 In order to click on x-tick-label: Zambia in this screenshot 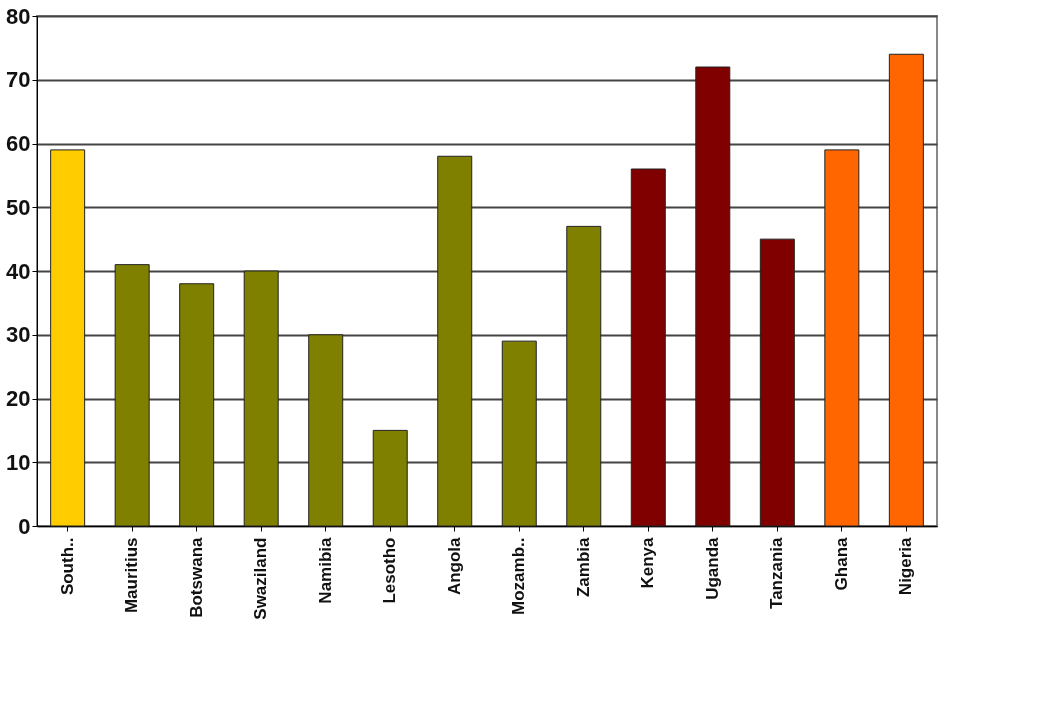, I will do `click(583, 567)`.